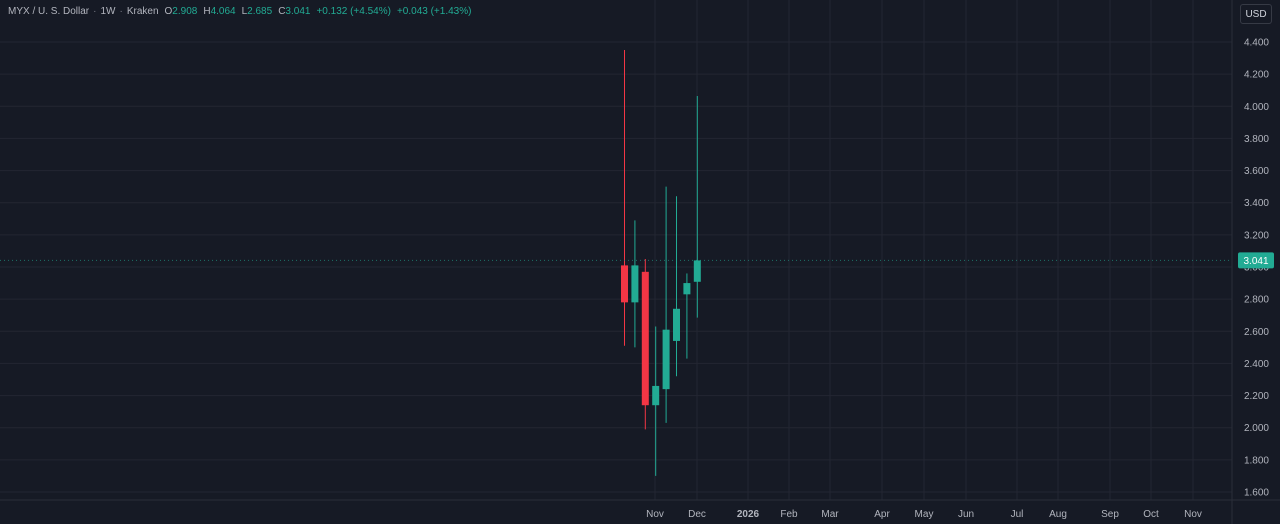 The width and height of the screenshot is (1280, 524). What do you see at coordinates (260, 11) in the screenshot?
I see `low-value: 2.685` at bounding box center [260, 11].